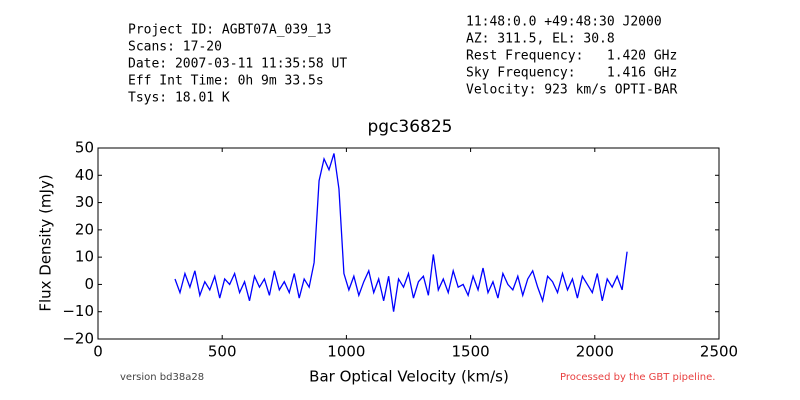 The width and height of the screenshot is (800, 400). I want to click on info-line: Scans: 17-20, so click(175, 47).